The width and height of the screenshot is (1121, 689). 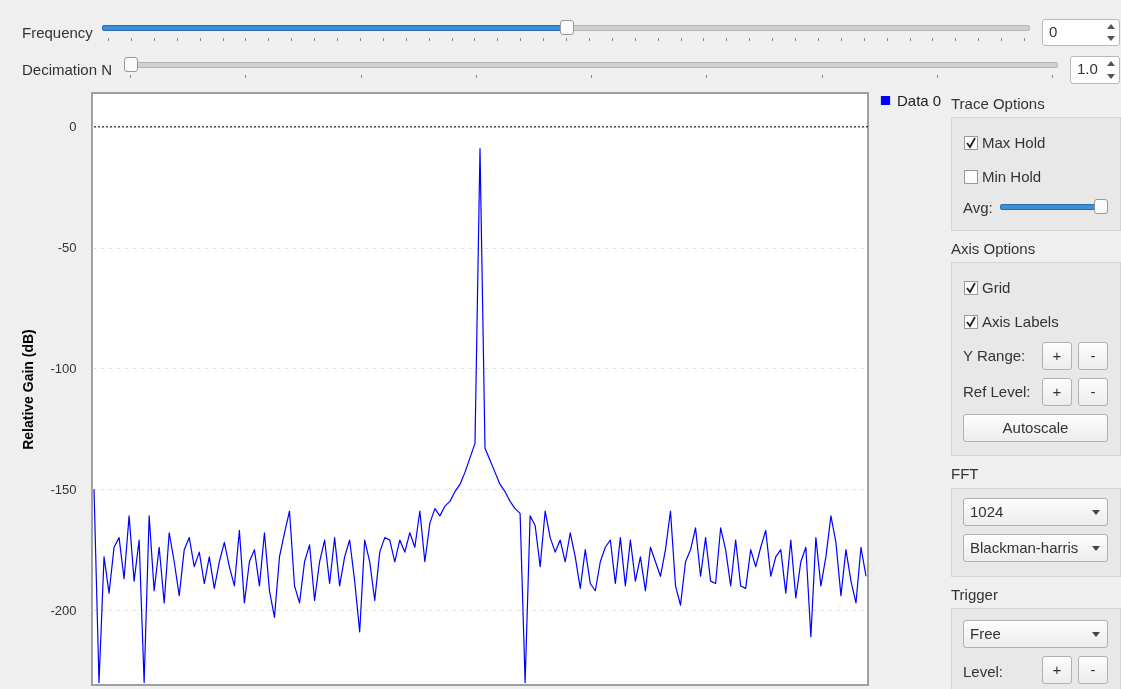 What do you see at coordinates (1020, 321) in the screenshot?
I see `text: Axis Labels` at bounding box center [1020, 321].